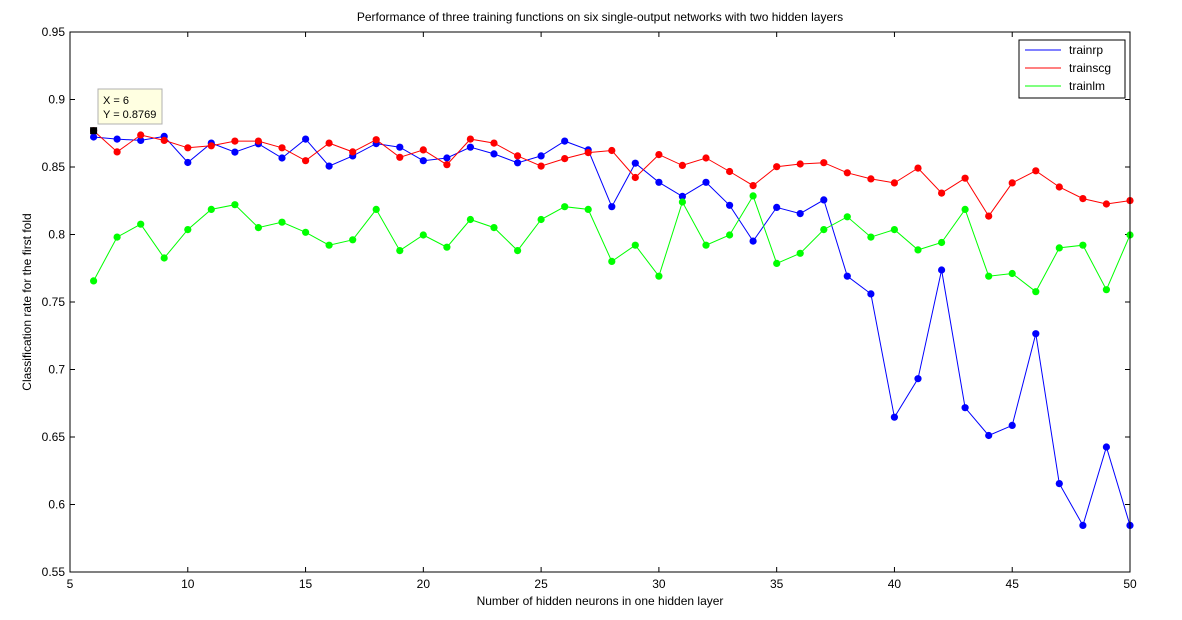 Image resolution: width=1182 pixels, height=620 pixels. Describe the element at coordinates (1072, 69) in the screenshot. I see `legend: trainrp trainscg trainlm` at that location.